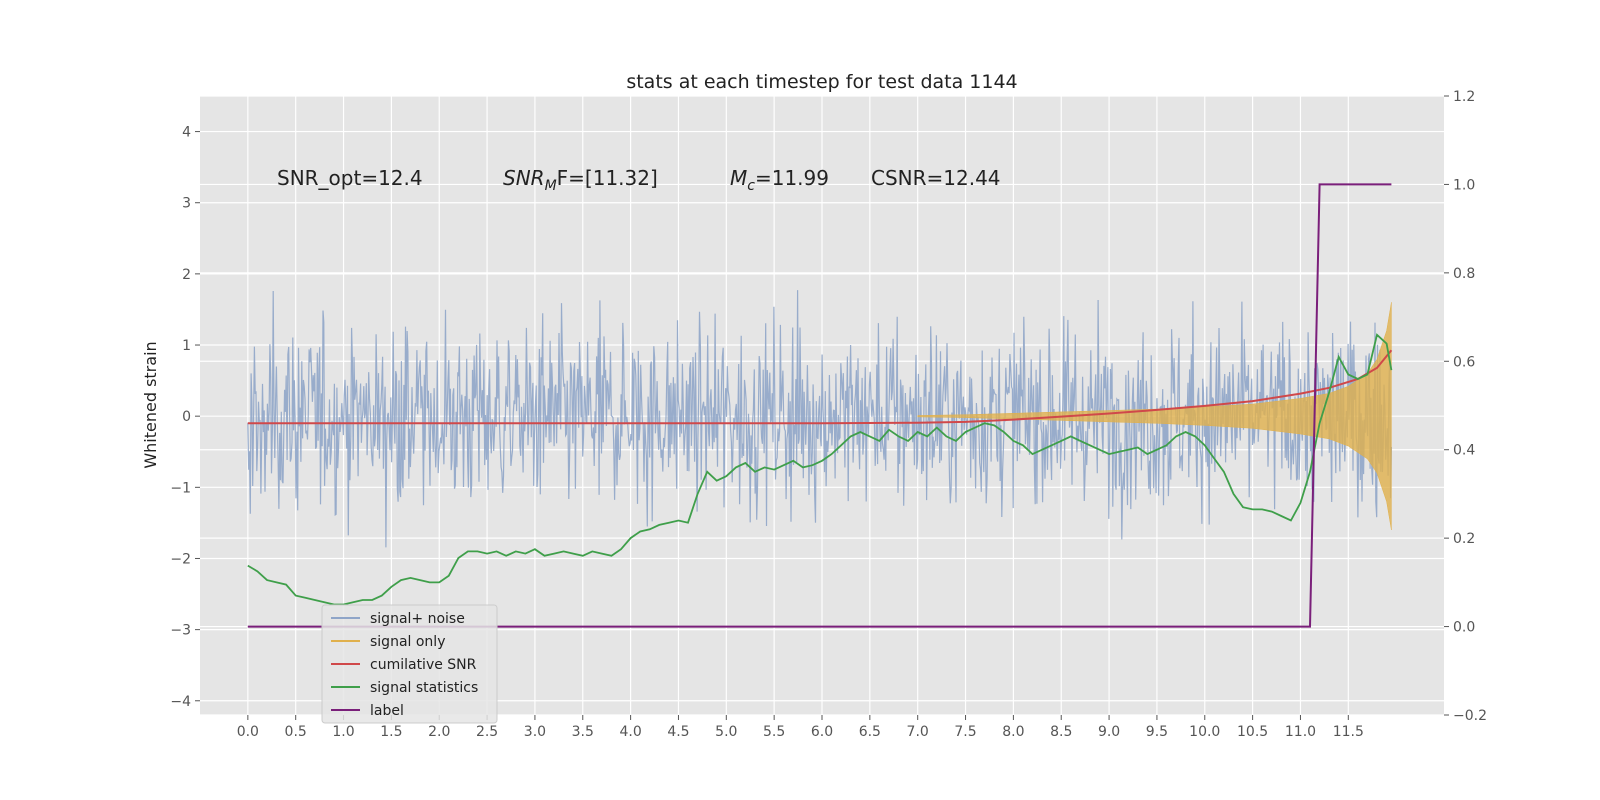 The width and height of the screenshot is (1600, 800). Describe the element at coordinates (186, 133) in the screenshot. I see `y-tick-label-8: 4` at that location.